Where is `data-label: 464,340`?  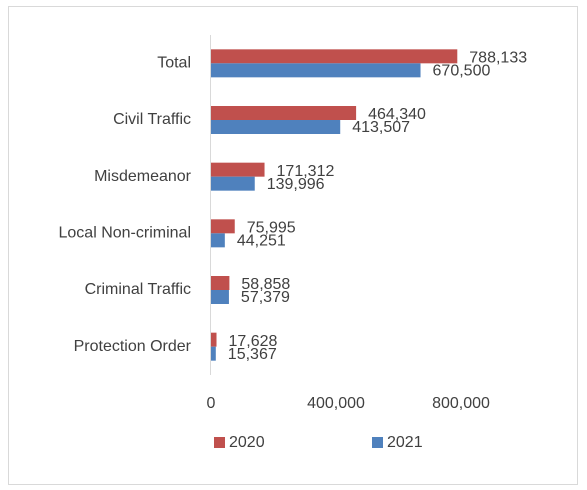 data-label: 464,340 is located at coordinates (397, 114).